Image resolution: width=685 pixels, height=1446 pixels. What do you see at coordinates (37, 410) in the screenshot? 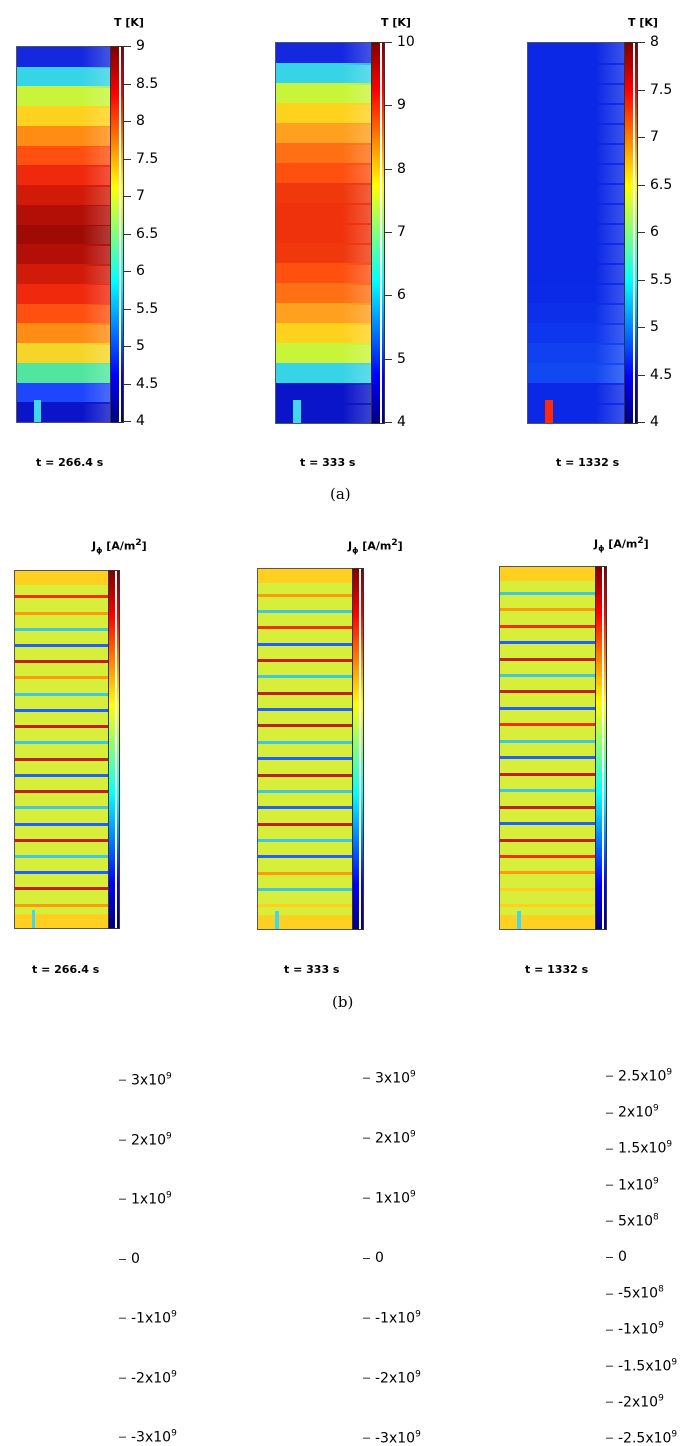
I see `hot-spot` at bounding box center [37, 410].